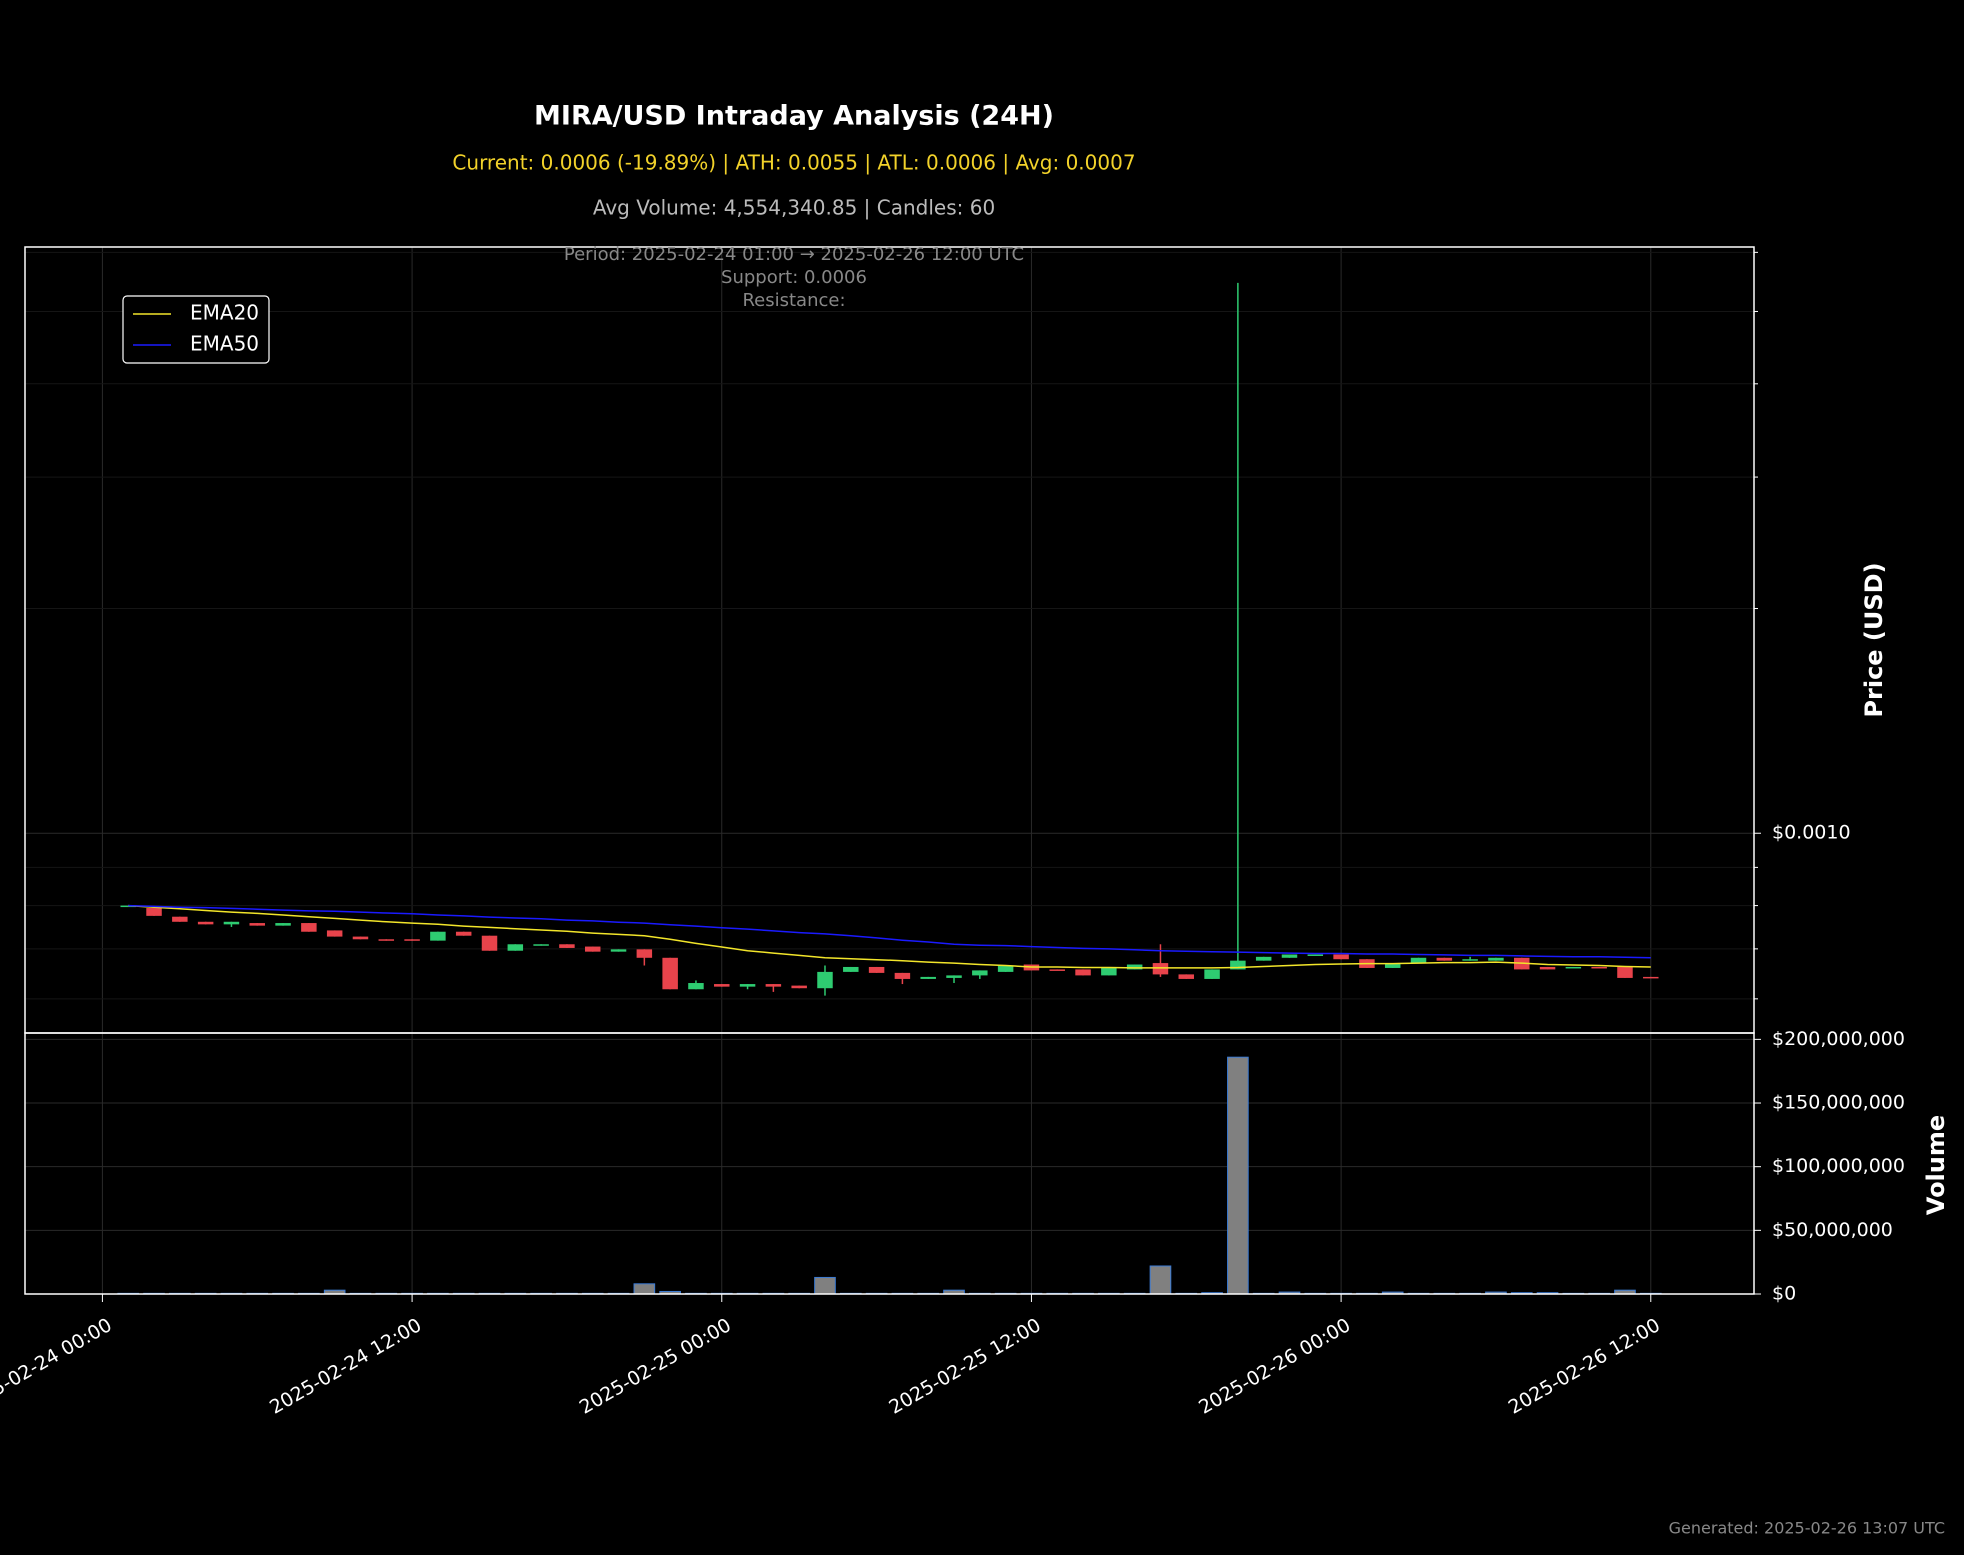 This screenshot has height=1555, width=1964. I want to click on chart-title: MIRA/USD Intraday Analysis (24H), so click(794, 116).